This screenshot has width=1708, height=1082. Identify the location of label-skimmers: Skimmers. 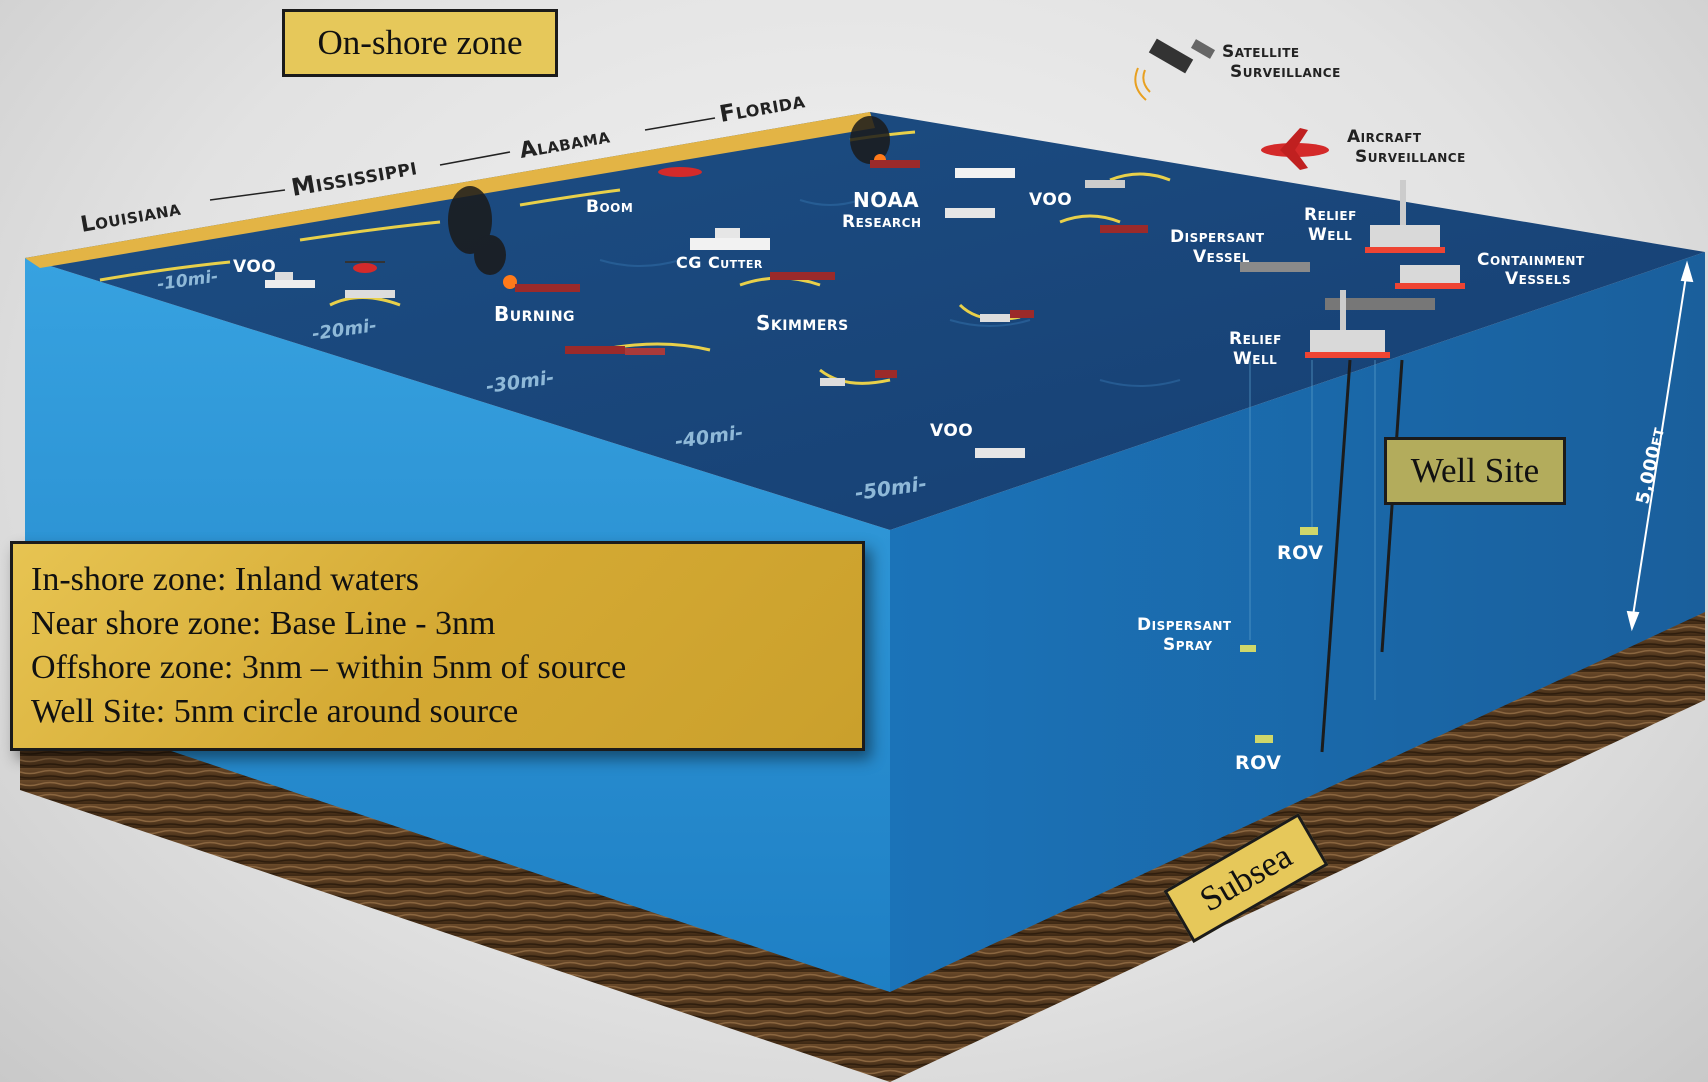
(802, 323).